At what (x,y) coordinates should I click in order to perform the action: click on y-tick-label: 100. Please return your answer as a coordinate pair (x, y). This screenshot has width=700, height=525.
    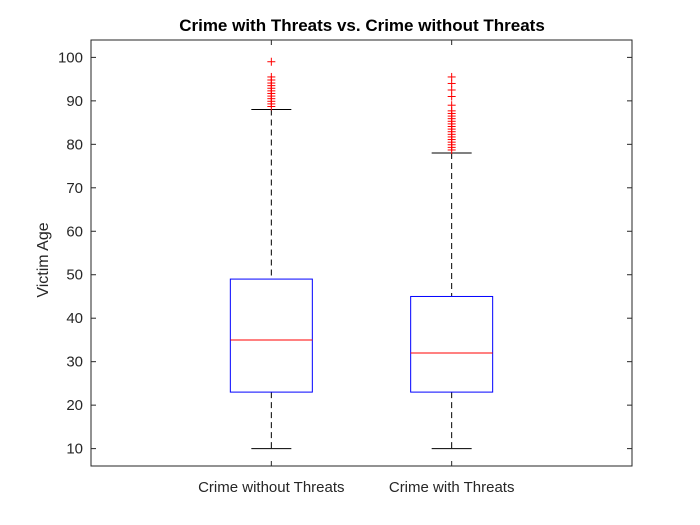
    Looking at the image, I should click on (70, 57).